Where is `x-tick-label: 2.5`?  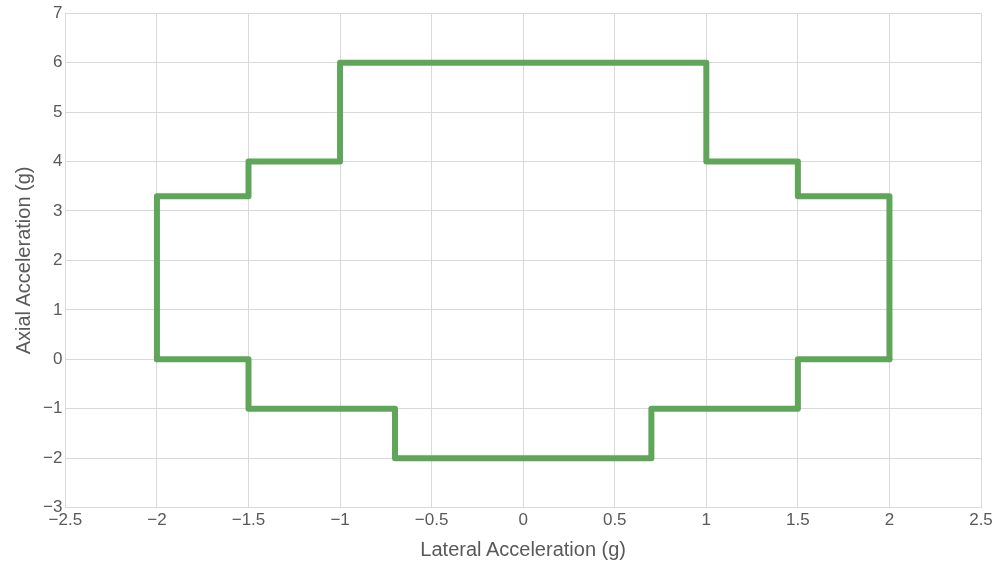
x-tick-label: 2.5 is located at coordinates (981, 520).